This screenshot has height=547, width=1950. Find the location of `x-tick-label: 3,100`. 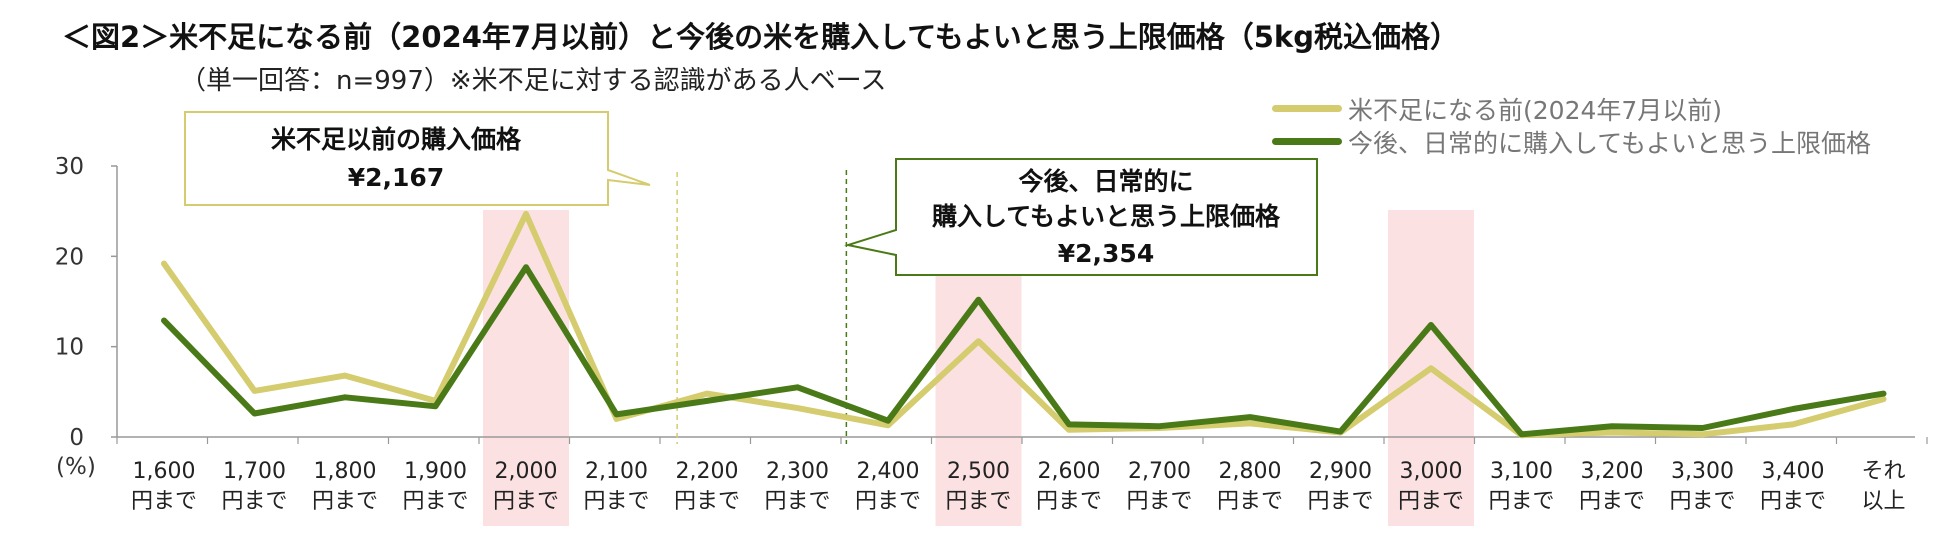

x-tick-label: 3,100 is located at coordinates (1521, 471).